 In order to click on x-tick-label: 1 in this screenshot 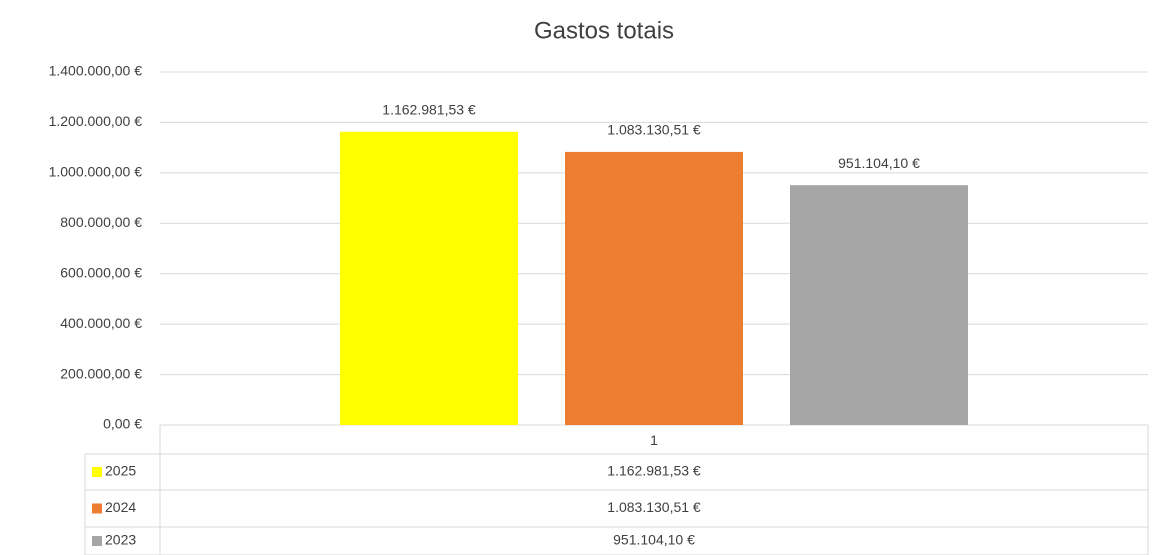, I will do `click(654, 440)`.